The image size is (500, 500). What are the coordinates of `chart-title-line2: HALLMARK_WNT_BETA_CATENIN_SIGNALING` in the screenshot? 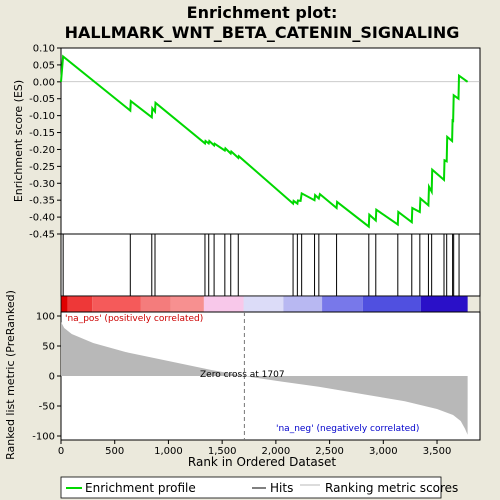 It's located at (262, 32).